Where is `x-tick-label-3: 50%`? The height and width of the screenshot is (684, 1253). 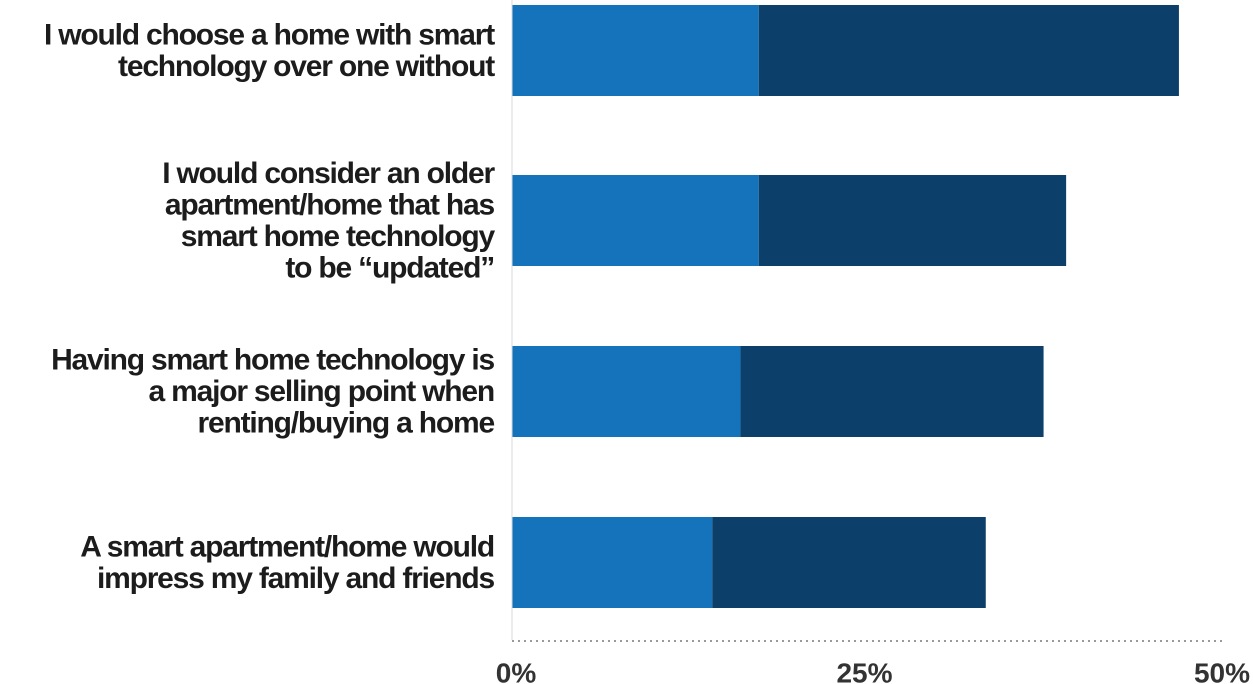
x-tick-label-3: 50% is located at coordinates (1222, 671).